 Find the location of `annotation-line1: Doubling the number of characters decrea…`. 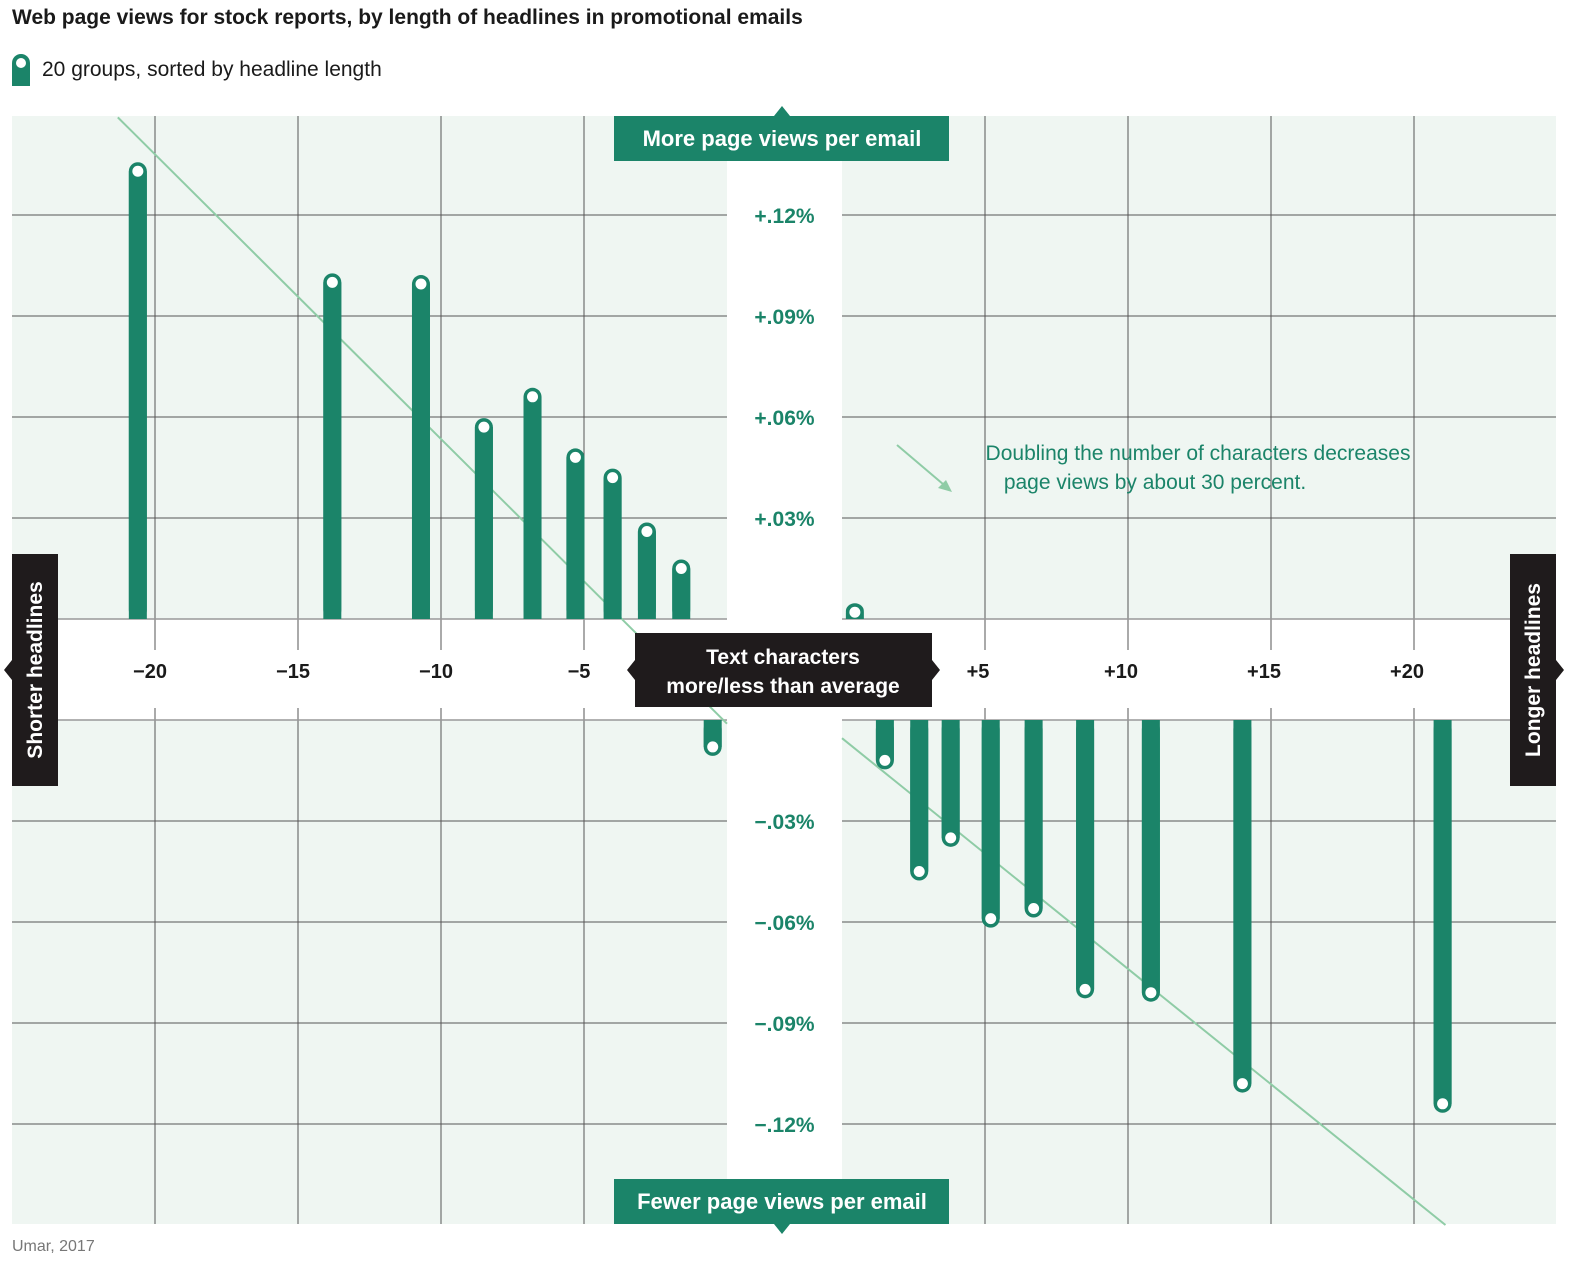

annotation-line1: Doubling the number of characters decrea… is located at coordinates (1198, 453).